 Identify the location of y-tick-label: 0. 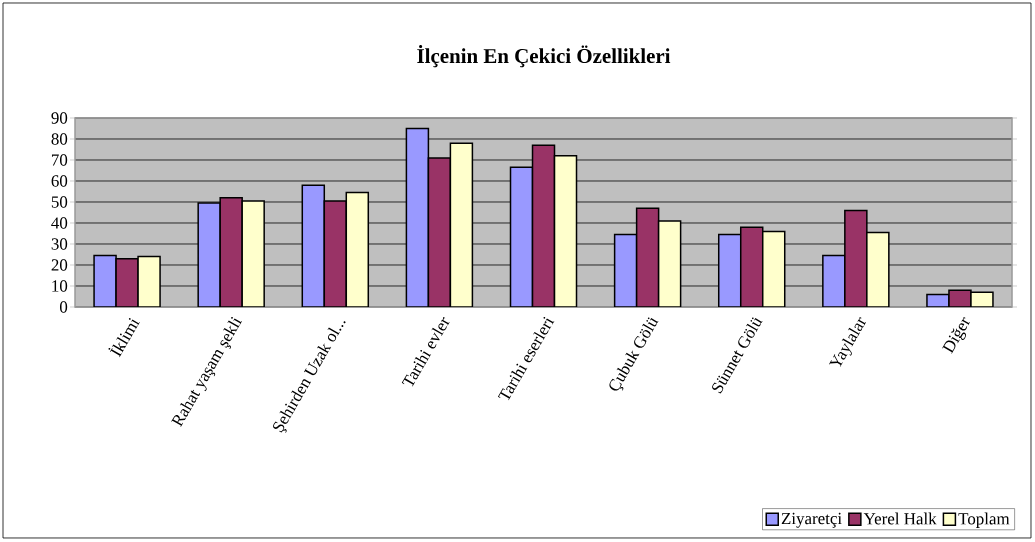
(63, 307).